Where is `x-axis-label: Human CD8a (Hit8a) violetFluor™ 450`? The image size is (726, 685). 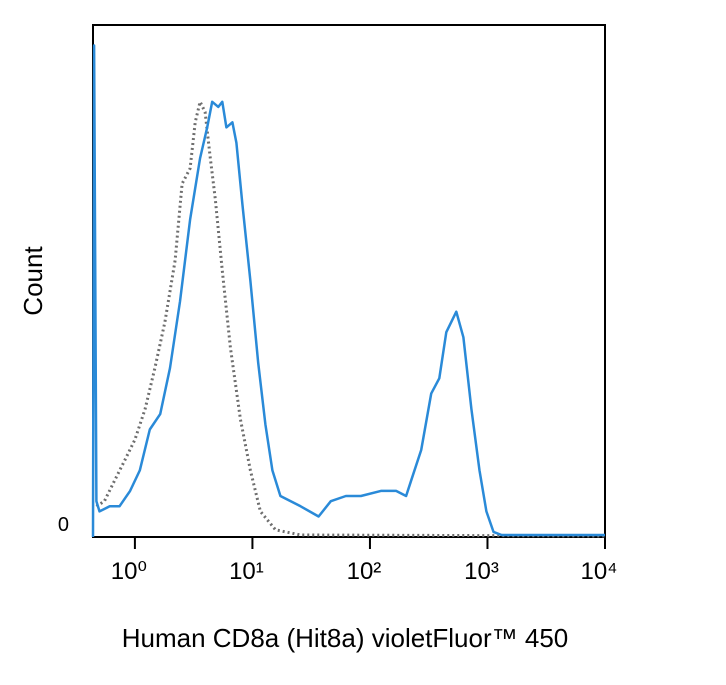 x-axis-label: Human CD8a (Hit8a) violetFluor™ 450 is located at coordinates (345, 638).